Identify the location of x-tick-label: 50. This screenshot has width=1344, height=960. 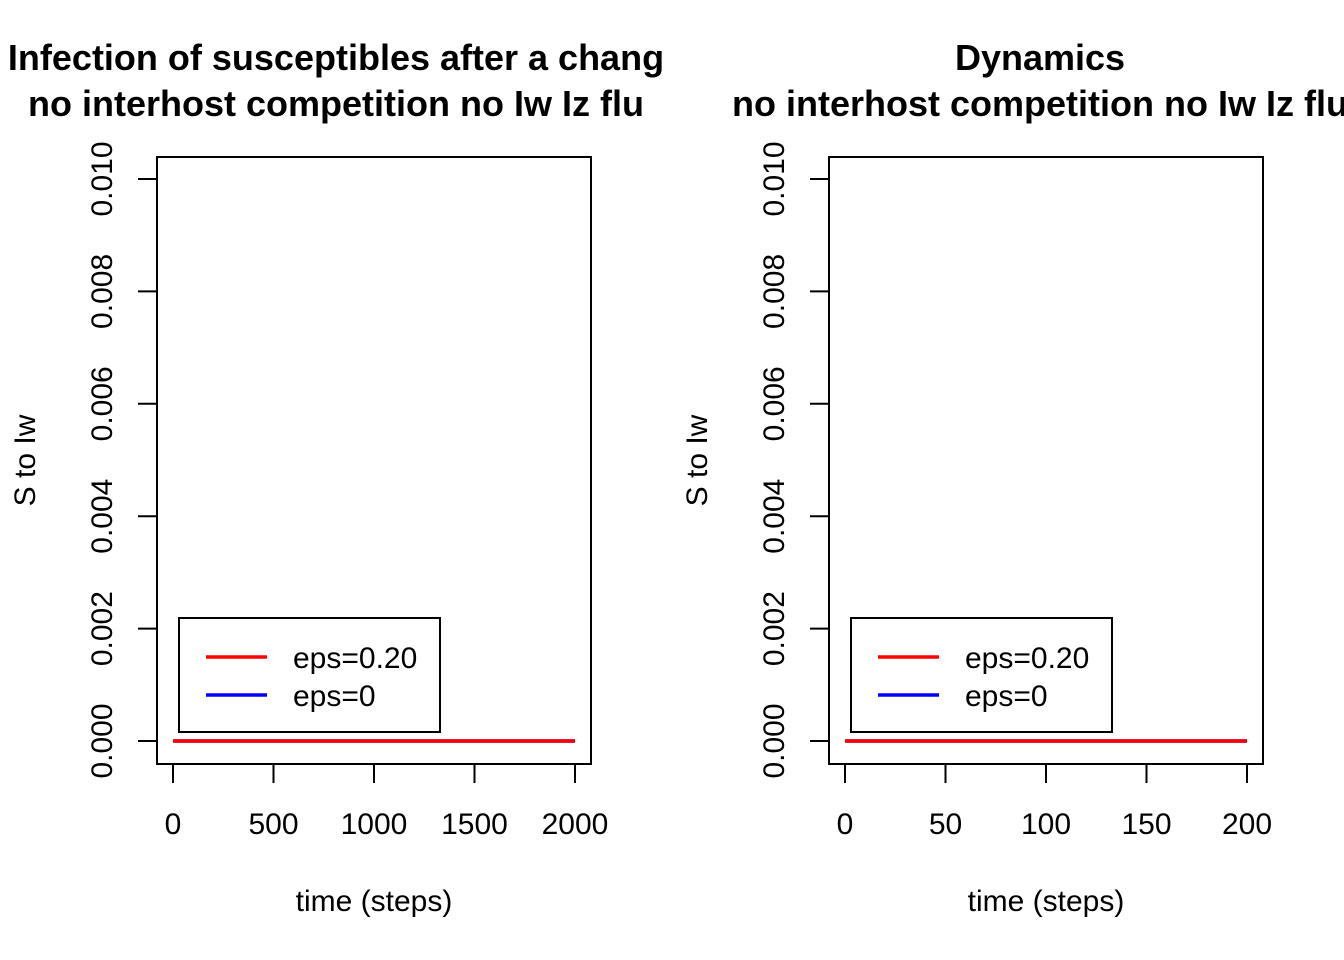
(945, 824).